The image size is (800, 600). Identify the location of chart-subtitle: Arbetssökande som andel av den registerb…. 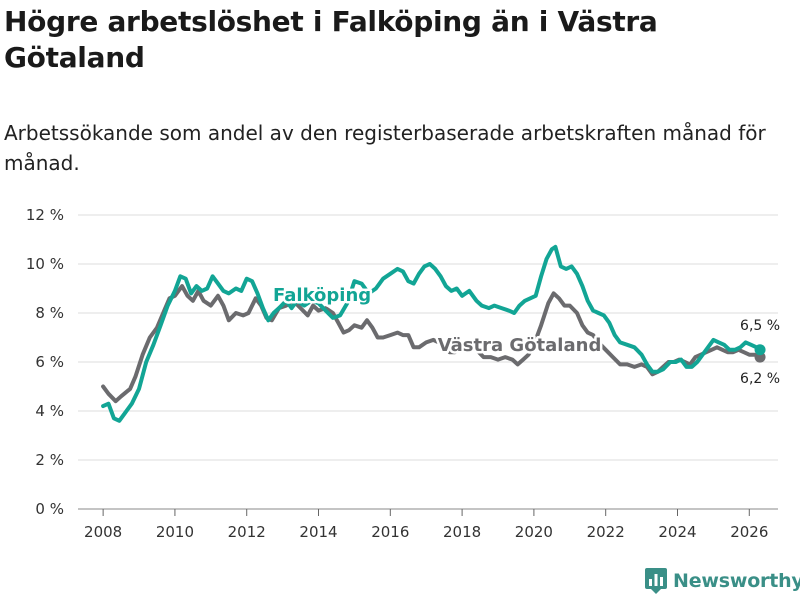
(385, 148).